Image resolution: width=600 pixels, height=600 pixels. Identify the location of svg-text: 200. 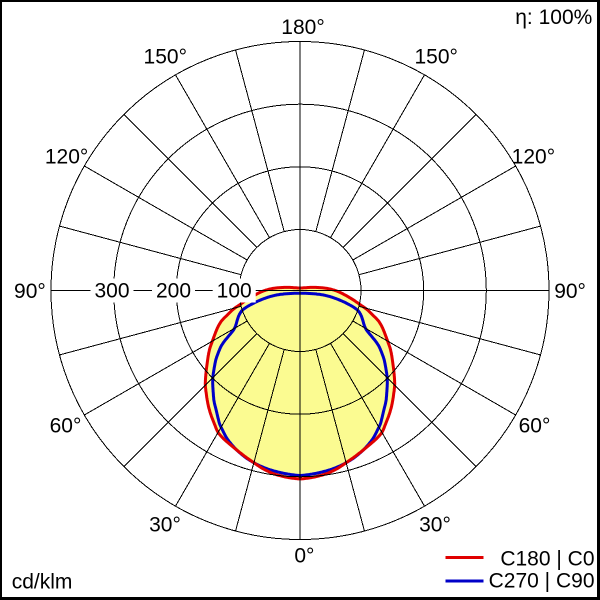
(173, 291).